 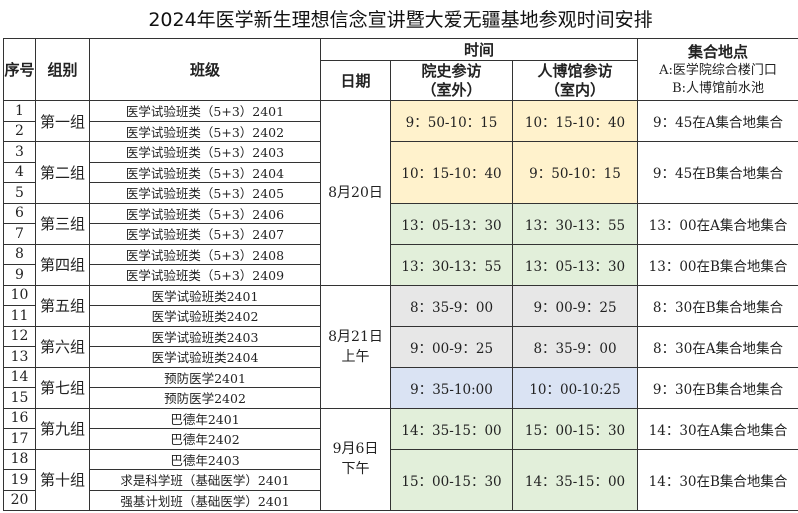 What do you see at coordinates (62, 387) in the screenshot?
I see `group-name: 第七组` at bounding box center [62, 387].